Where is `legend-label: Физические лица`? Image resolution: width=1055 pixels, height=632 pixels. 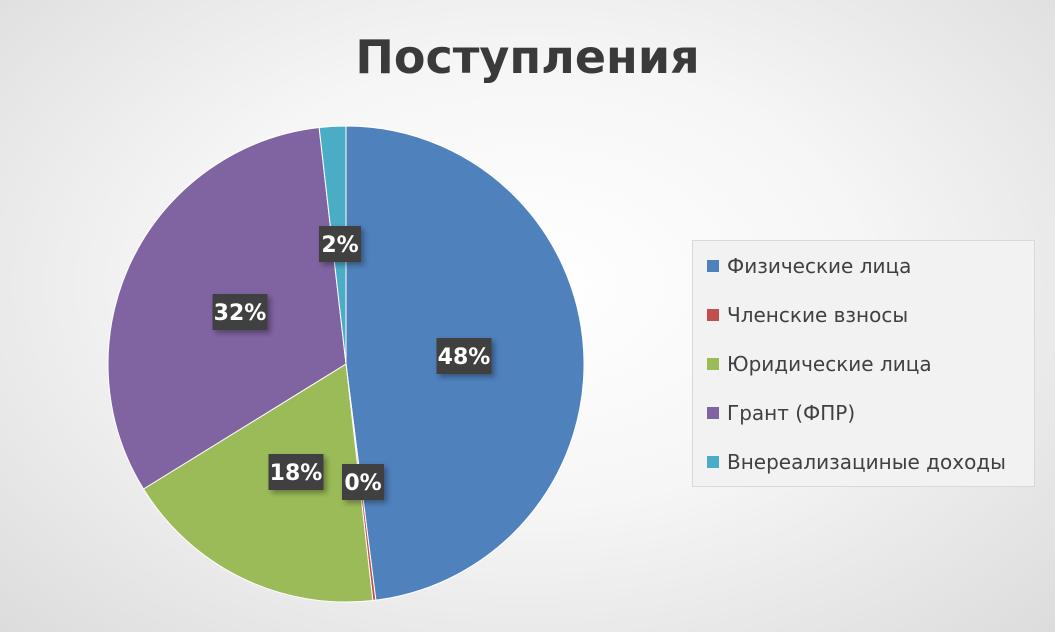
legend-label: Физические лица is located at coordinates (819, 266).